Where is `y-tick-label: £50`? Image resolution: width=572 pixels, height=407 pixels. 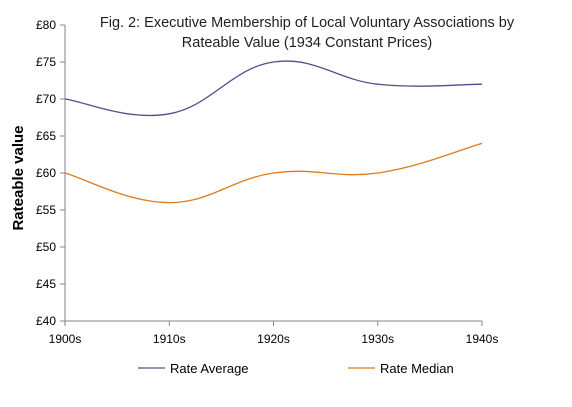 y-tick-label: £50 is located at coordinates (46, 247).